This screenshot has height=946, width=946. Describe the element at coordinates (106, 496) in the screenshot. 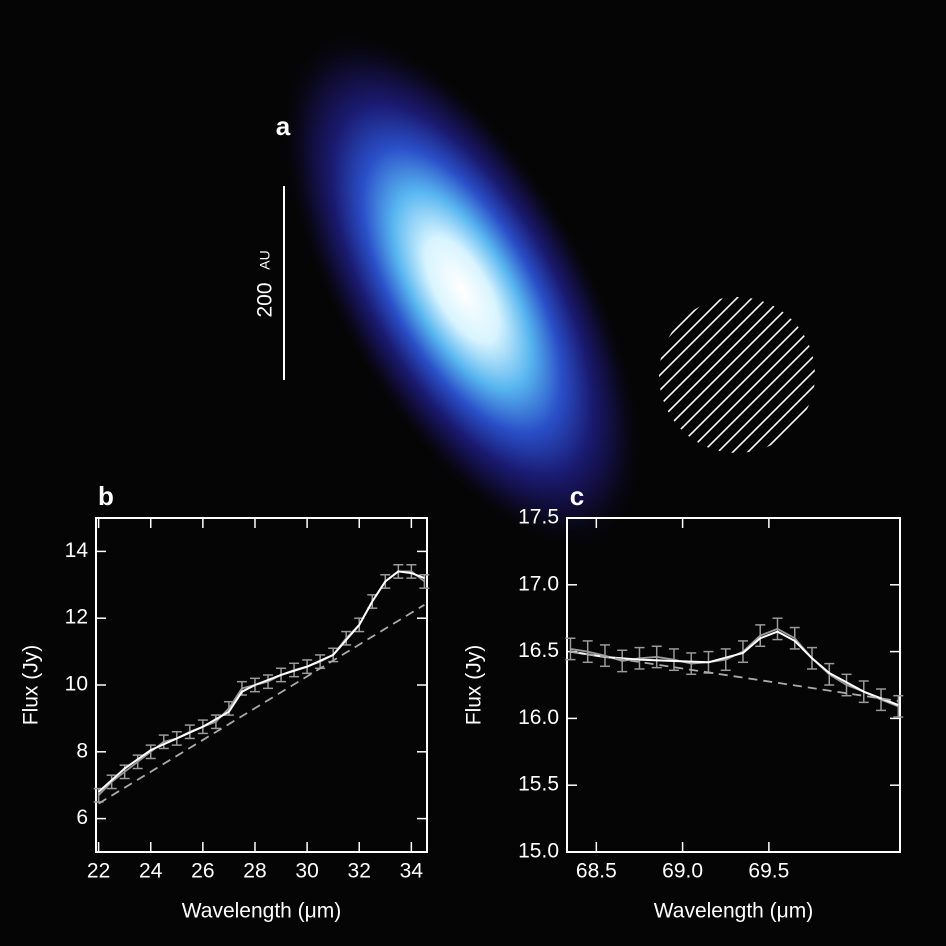

I see `panel-label: b` at that location.